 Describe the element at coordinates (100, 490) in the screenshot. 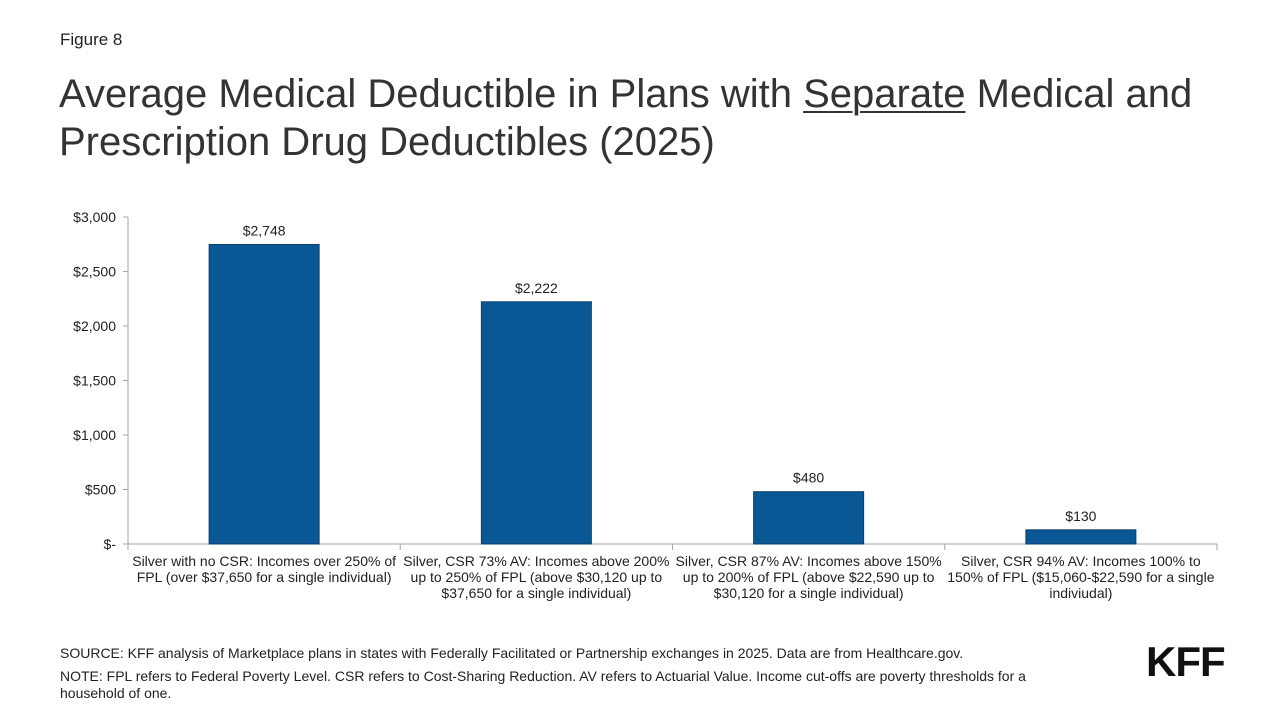

I see `y-tick-label: $500` at that location.